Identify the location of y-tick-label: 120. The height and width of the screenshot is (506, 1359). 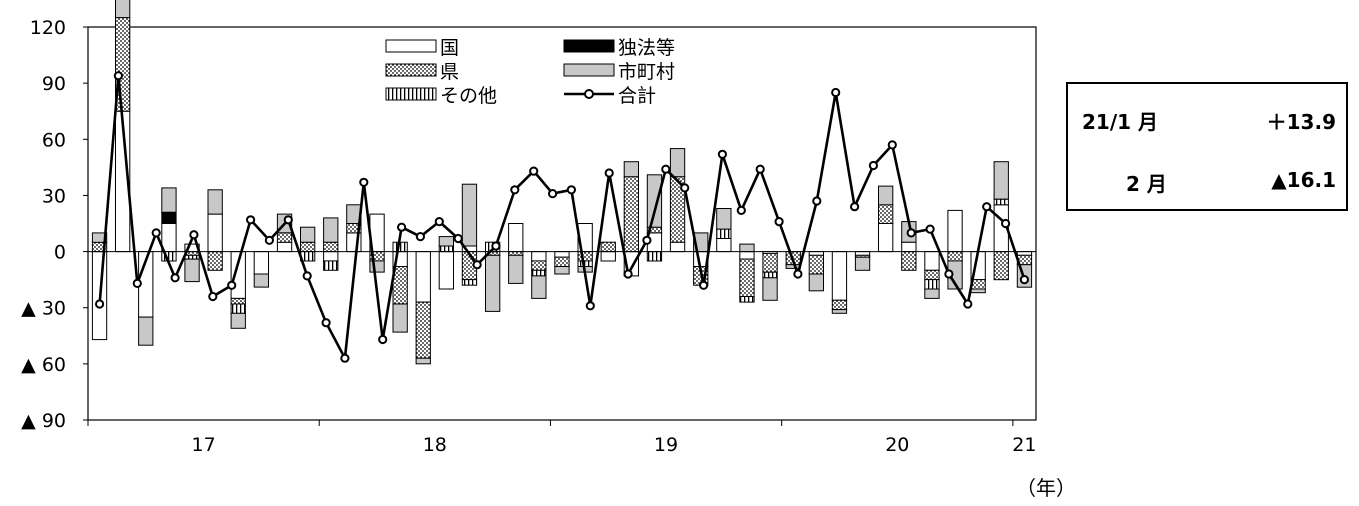
(48, 28).